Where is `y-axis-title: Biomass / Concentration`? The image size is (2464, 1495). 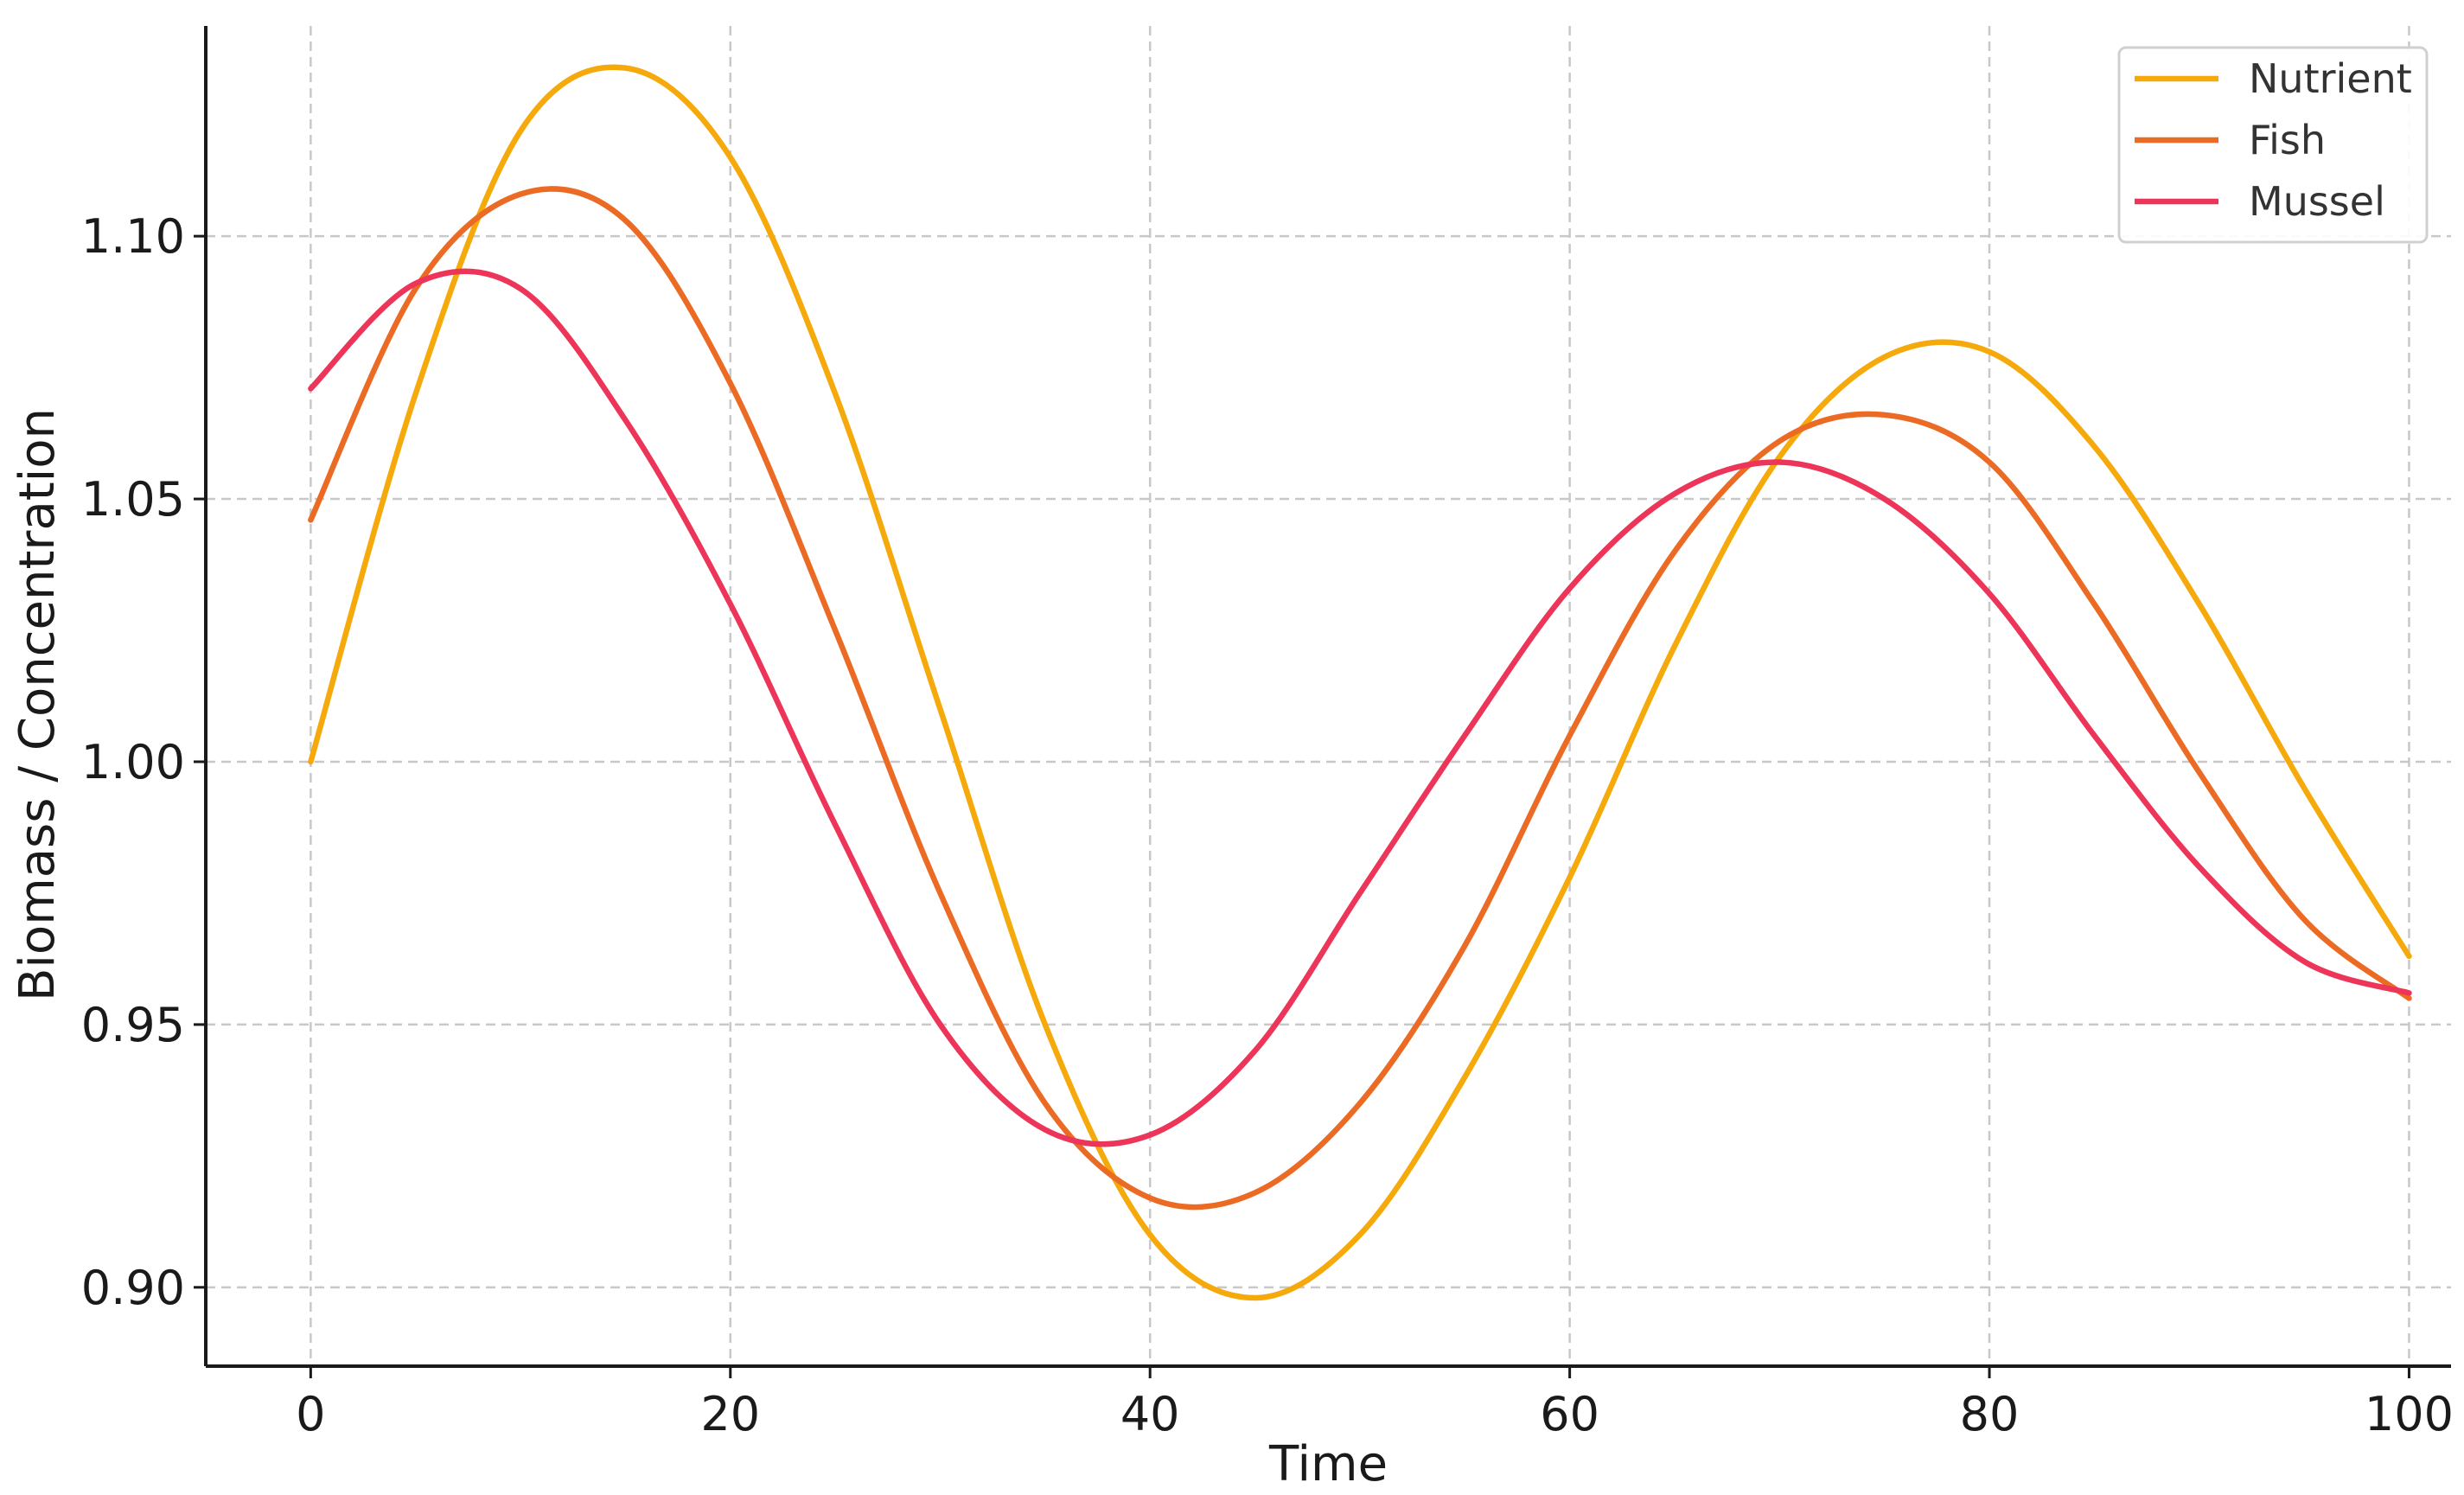
y-axis-title: Biomass / Concentration is located at coordinates (38, 704).